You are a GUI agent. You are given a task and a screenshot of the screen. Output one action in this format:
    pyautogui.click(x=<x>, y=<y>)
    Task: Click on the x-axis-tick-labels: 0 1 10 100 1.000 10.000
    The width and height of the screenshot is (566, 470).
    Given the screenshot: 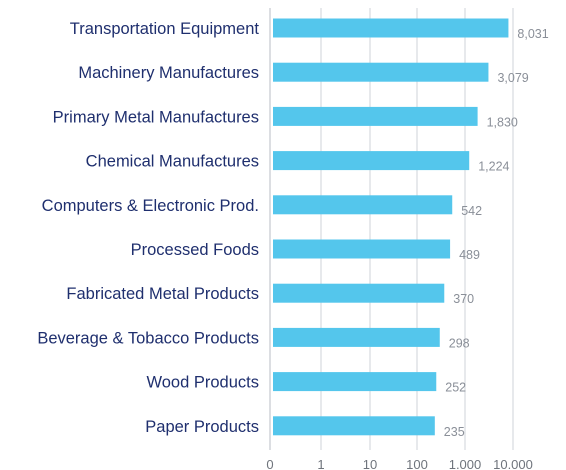 What is the action you would take?
    pyautogui.click(x=399, y=463)
    